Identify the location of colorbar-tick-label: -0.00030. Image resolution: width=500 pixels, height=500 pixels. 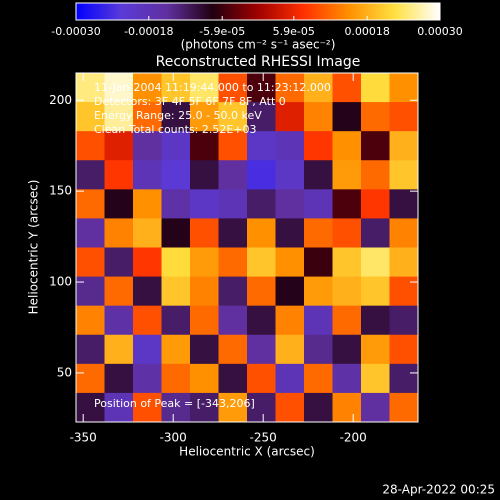
(75, 31).